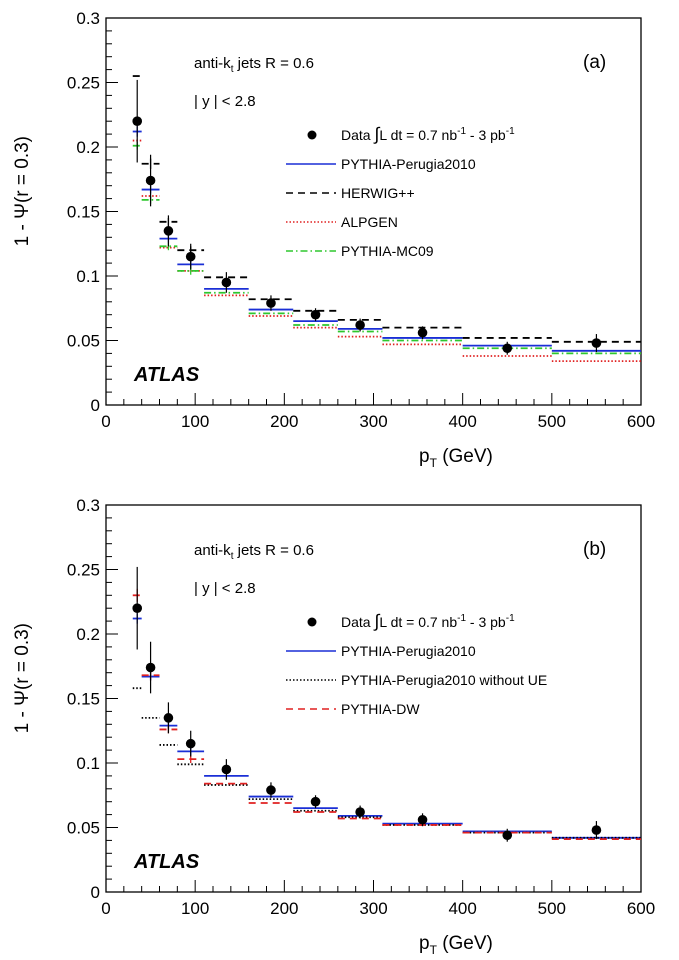  Describe the element at coordinates (594, 549) in the screenshot. I see `panel-label: (b)` at that location.